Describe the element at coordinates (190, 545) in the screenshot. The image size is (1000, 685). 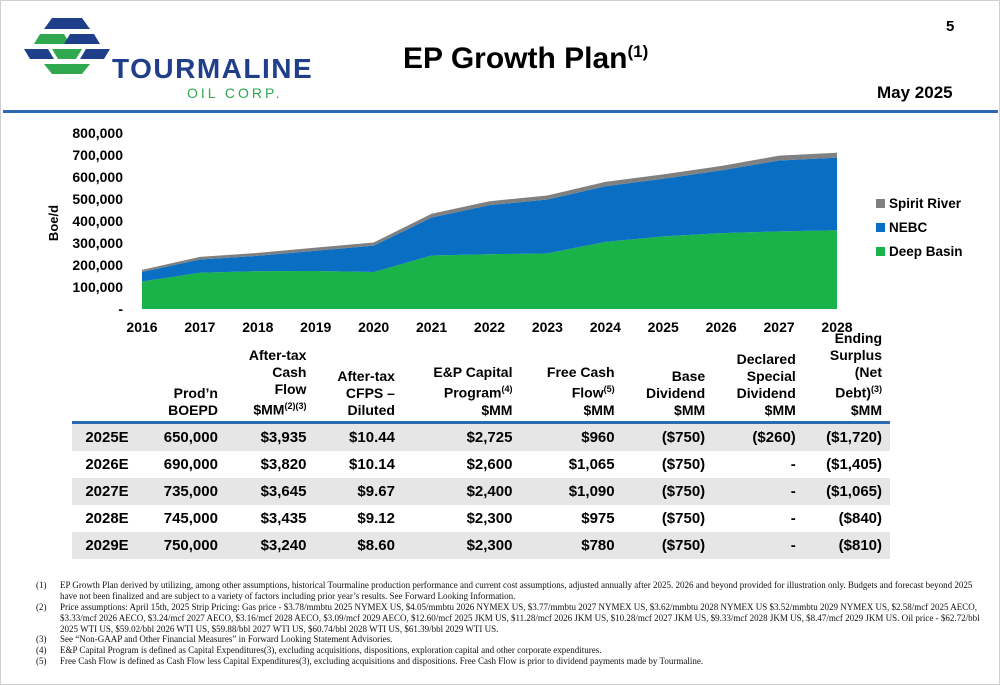
I see `table-cell: 750,000` at that location.